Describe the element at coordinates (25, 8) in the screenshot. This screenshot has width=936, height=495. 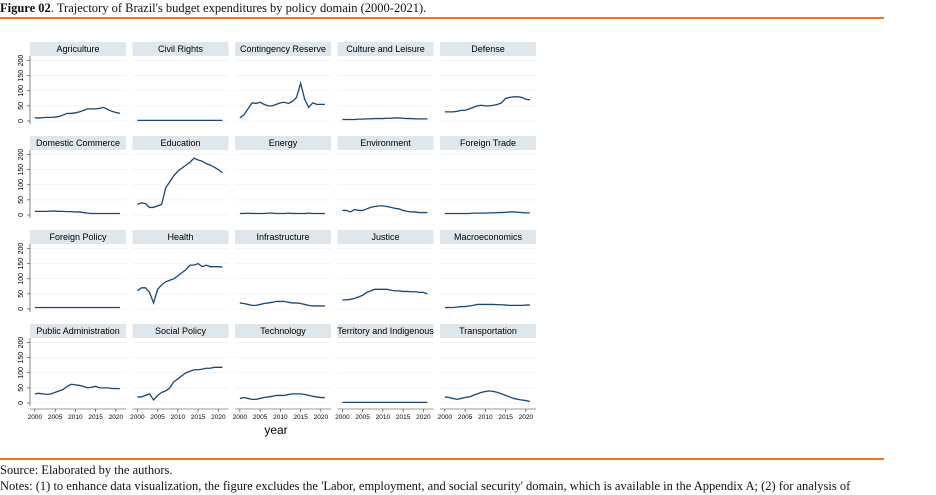
I see `figure-label: Figure 02` at that location.